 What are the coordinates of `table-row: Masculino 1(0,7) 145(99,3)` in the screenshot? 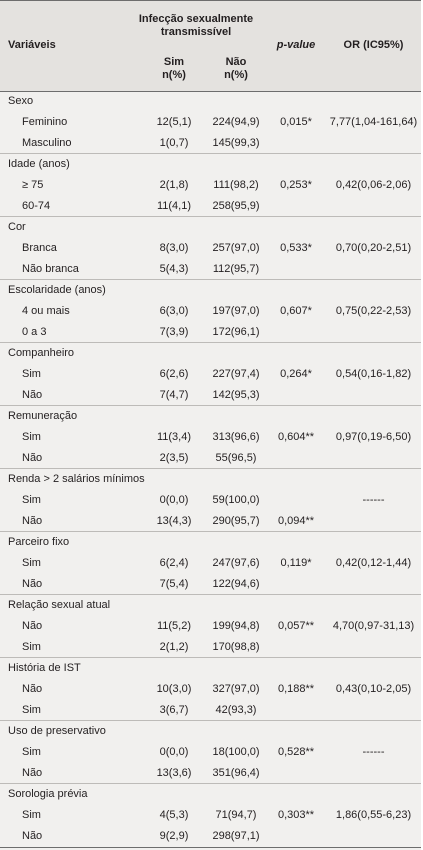 It's located at (210, 143).